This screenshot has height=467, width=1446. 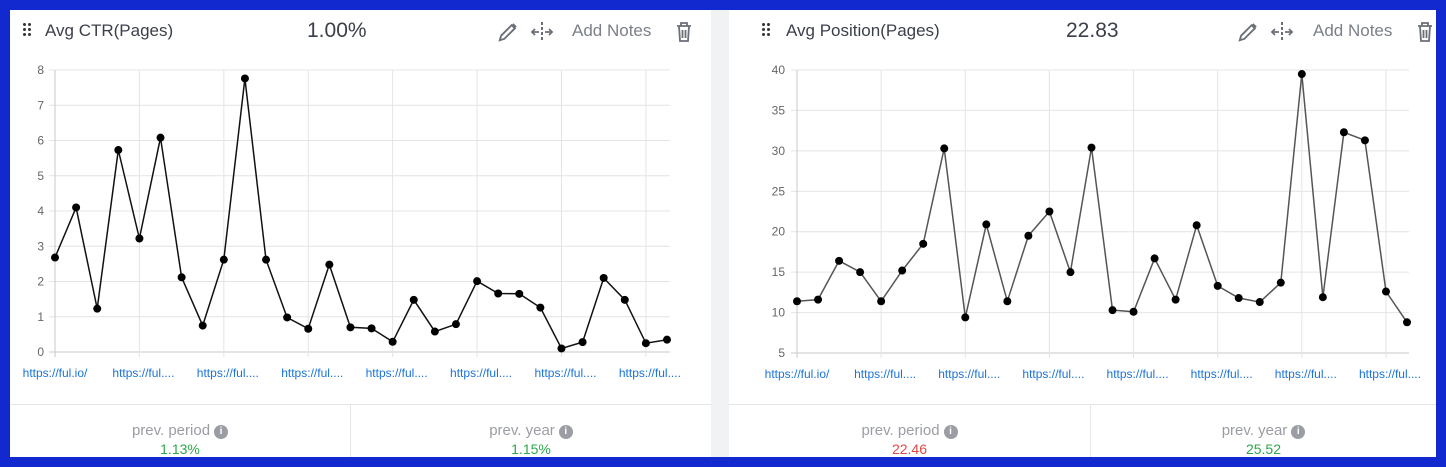 What do you see at coordinates (779, 313) in the screenshot?
I see `svg-text: 10` at bounding box center [779, 313].